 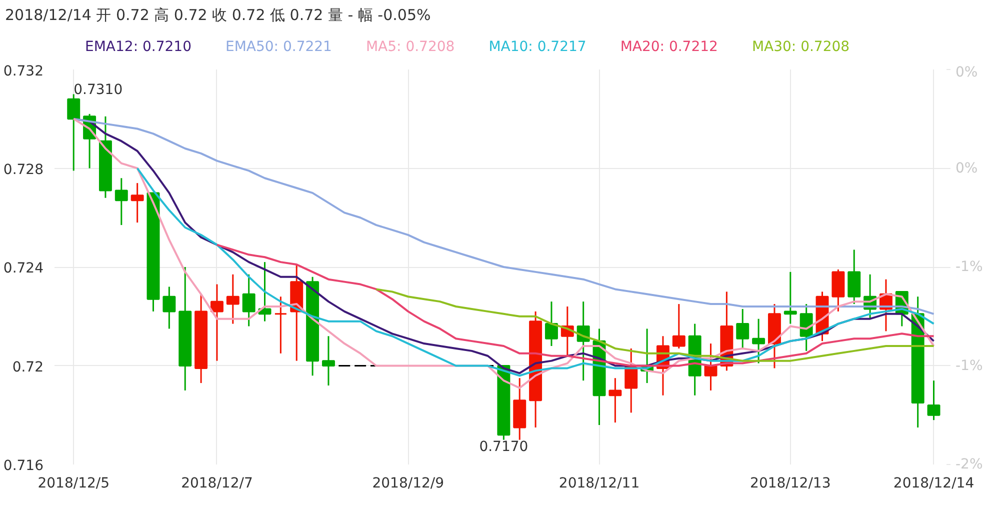 What do you see at coordinates (801, 47) in the screenshot?
I see `text: MA30: 0.7208` at bounding box center [801, 47].